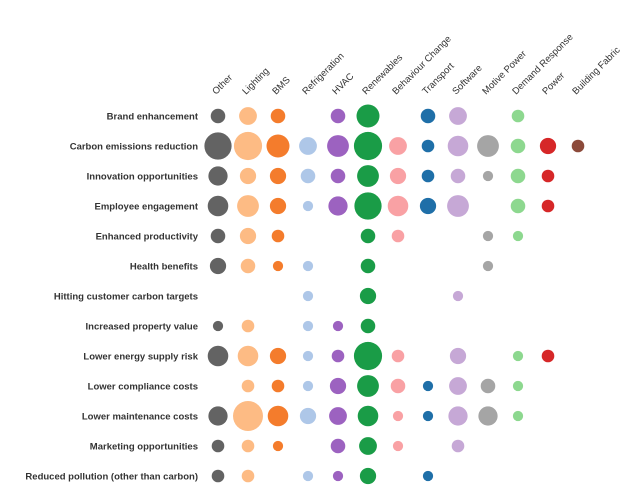  What do you see at coordinates (218, 176) in the screenshot?
I see `bubble-innovation-opportunities-other` at bounding box center [218, 176].